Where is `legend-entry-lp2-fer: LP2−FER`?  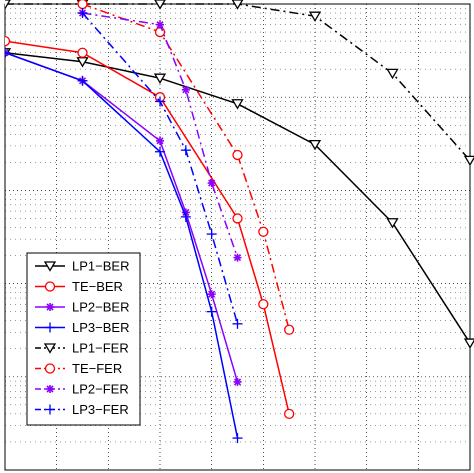
legend-entry-lp2-fer: LP2−FER is located at coordinates (82, 389).